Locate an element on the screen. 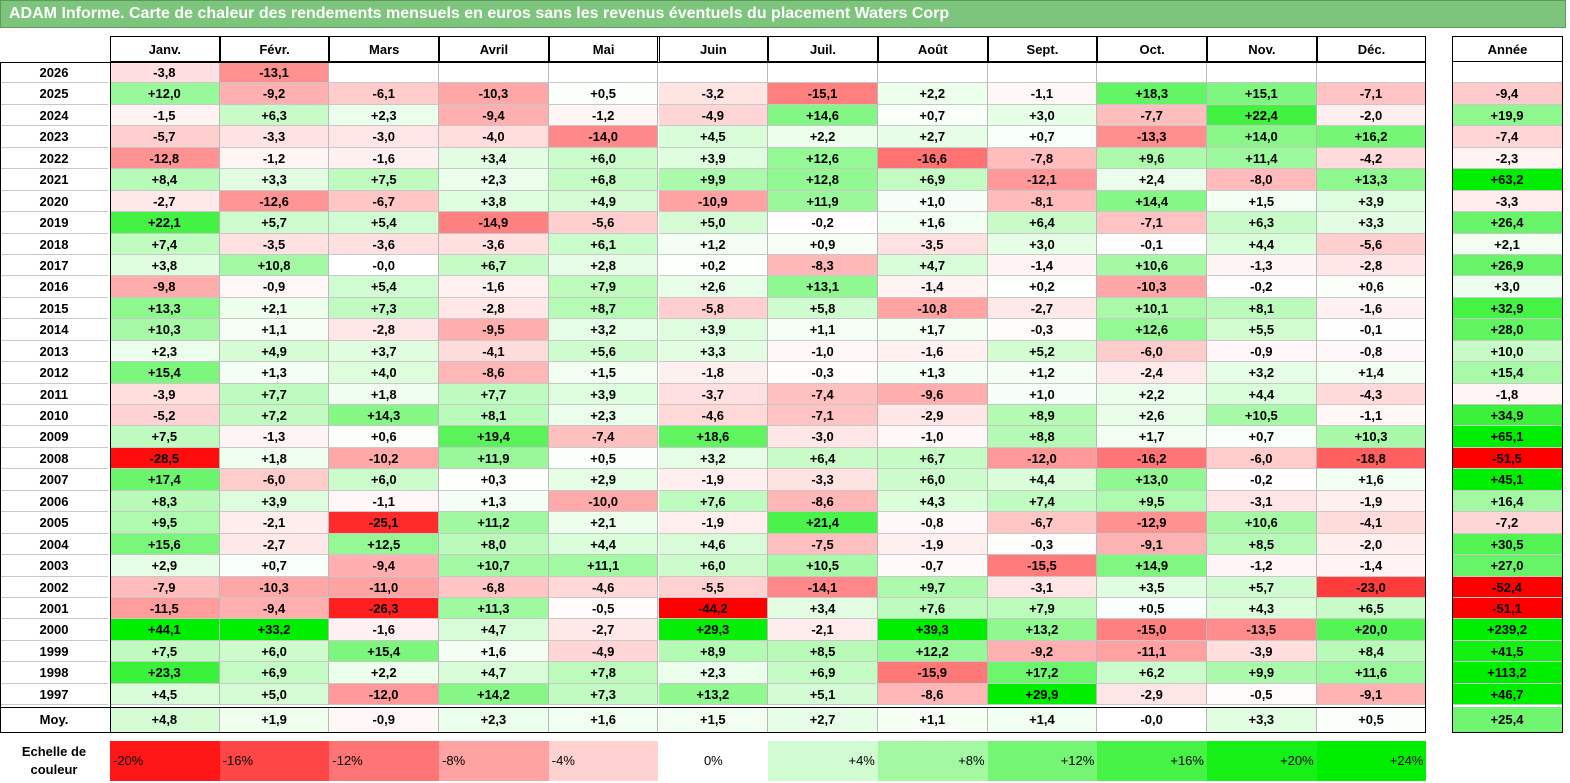 This screenshot has height=783, width=1570. legend-swatch: -12% is located at coordinates (384, 761).